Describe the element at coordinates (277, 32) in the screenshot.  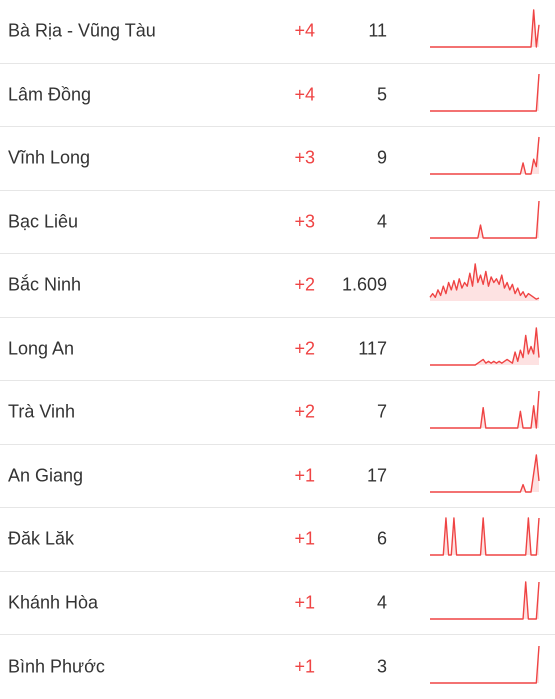
I see `table-row: Bà Rịa - Vũng Tàu +4 11` at that location.